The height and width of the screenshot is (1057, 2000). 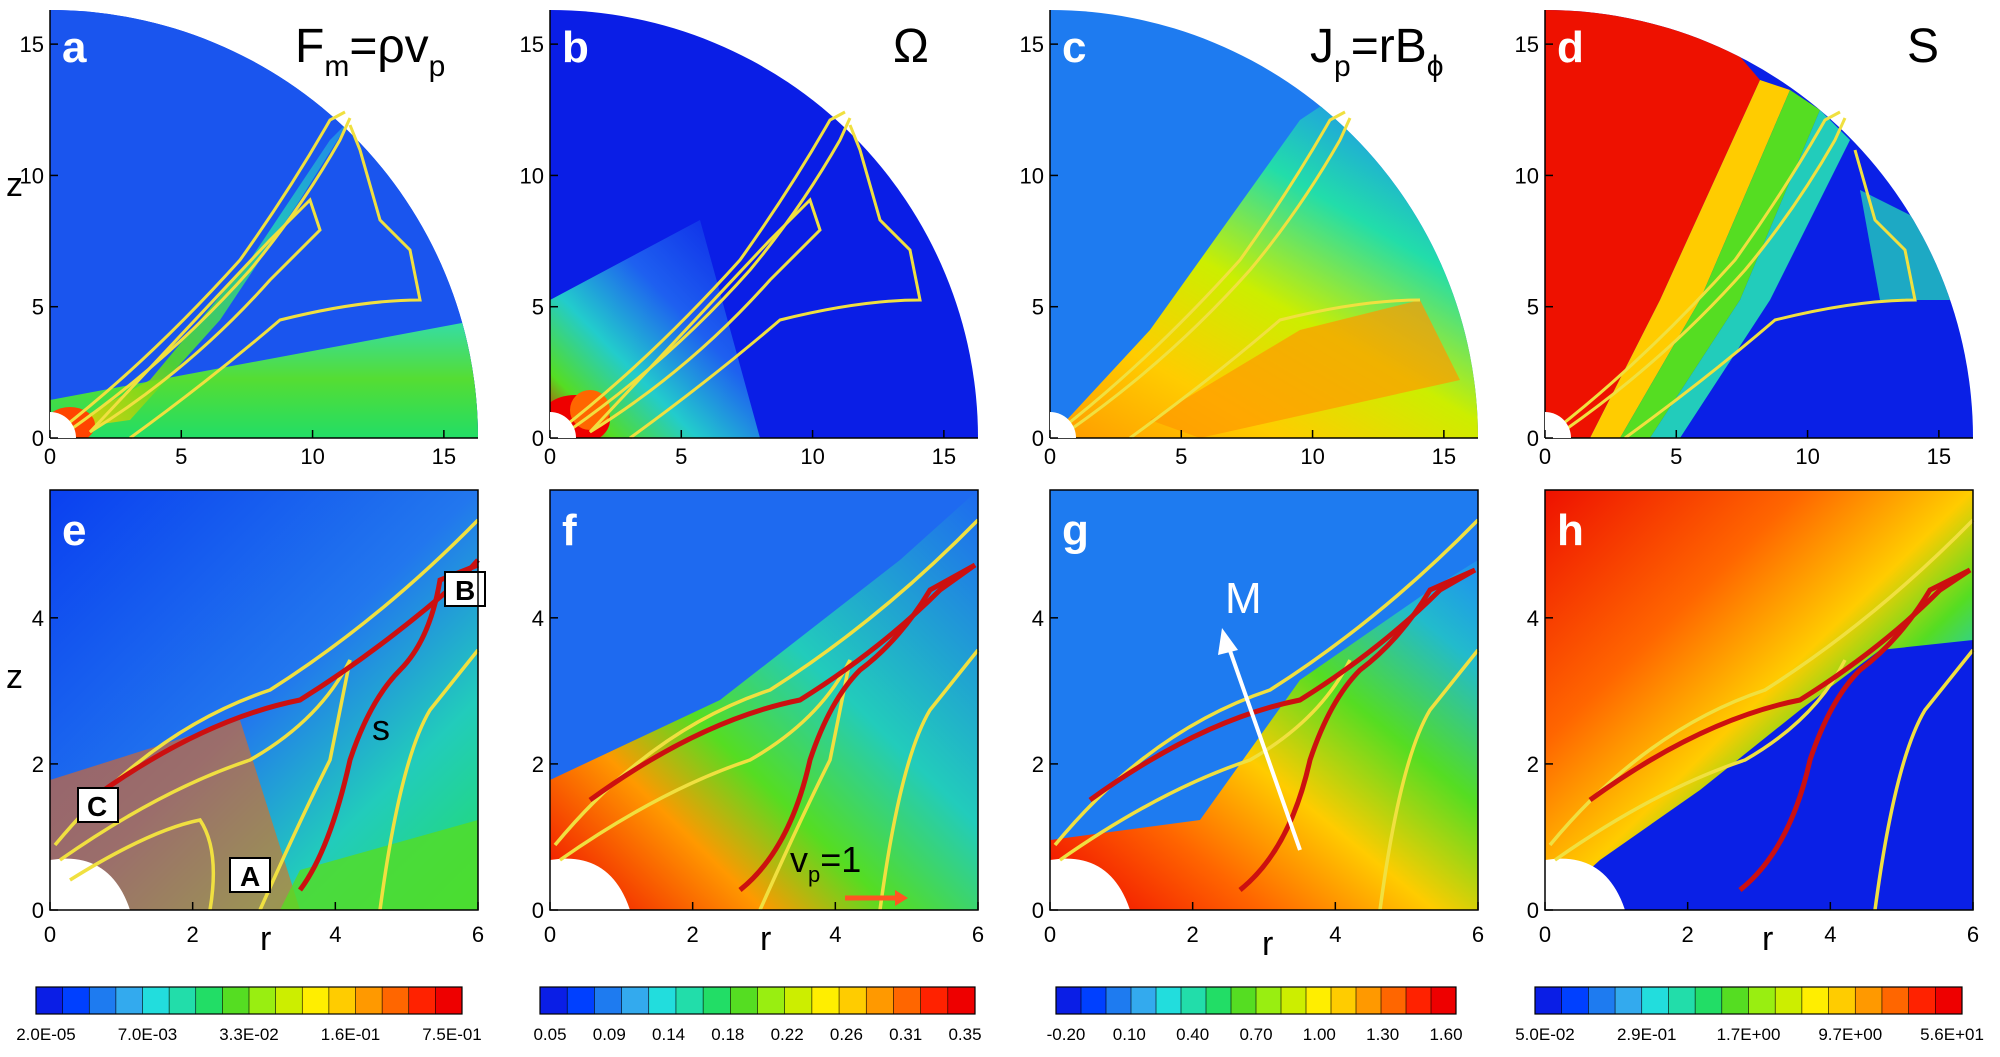 What do you see at coordinates (264, 225) in the screenshot?
I see `panel-a` at bounding box center [264, 225].